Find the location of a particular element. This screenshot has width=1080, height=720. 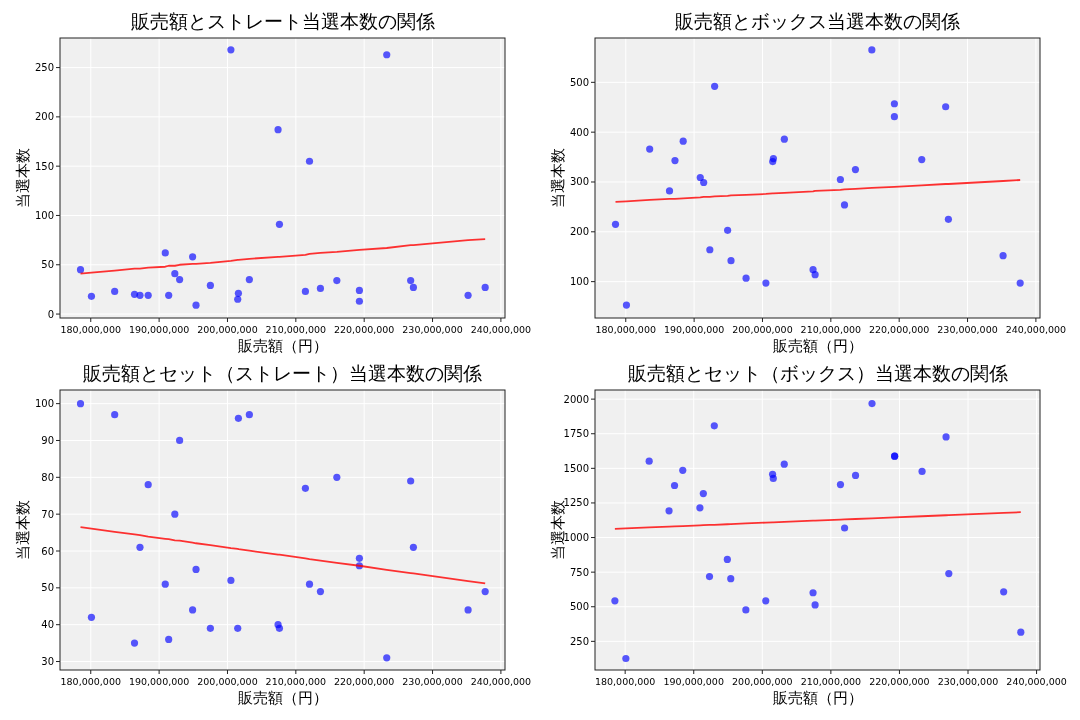

x-tick-label: 210,000,000 is located at coordinates (831, 329).